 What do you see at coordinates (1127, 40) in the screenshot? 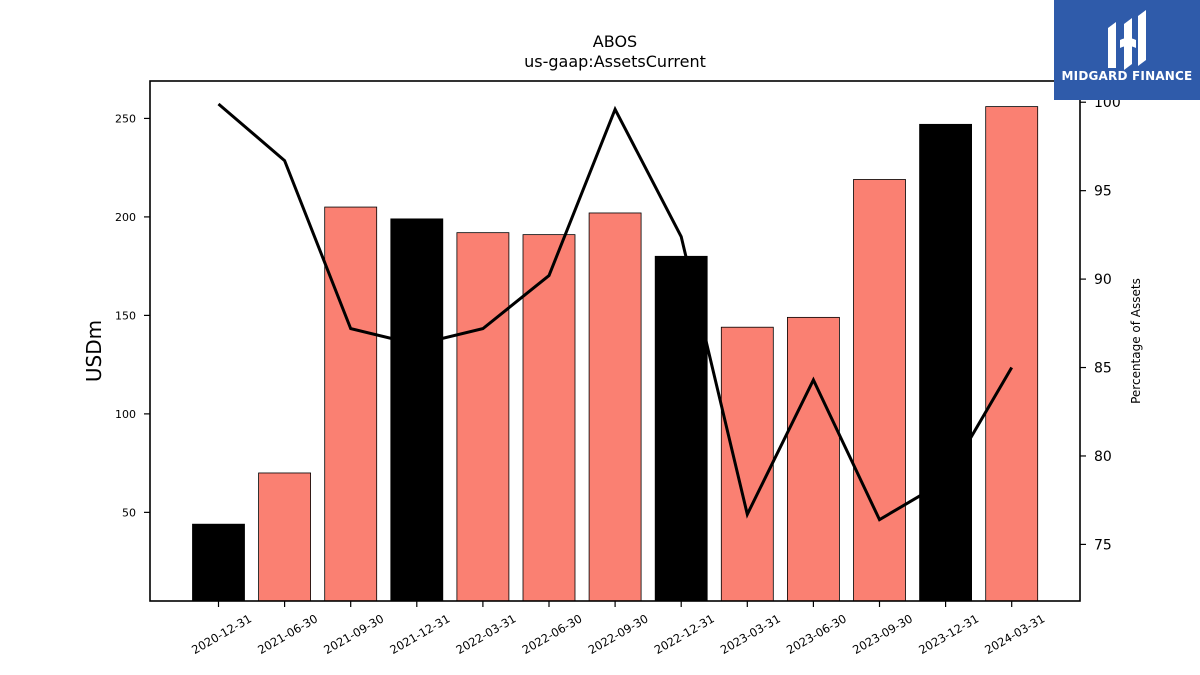
I see `midgard-logo-icon` at bounding box center [1127, 40].